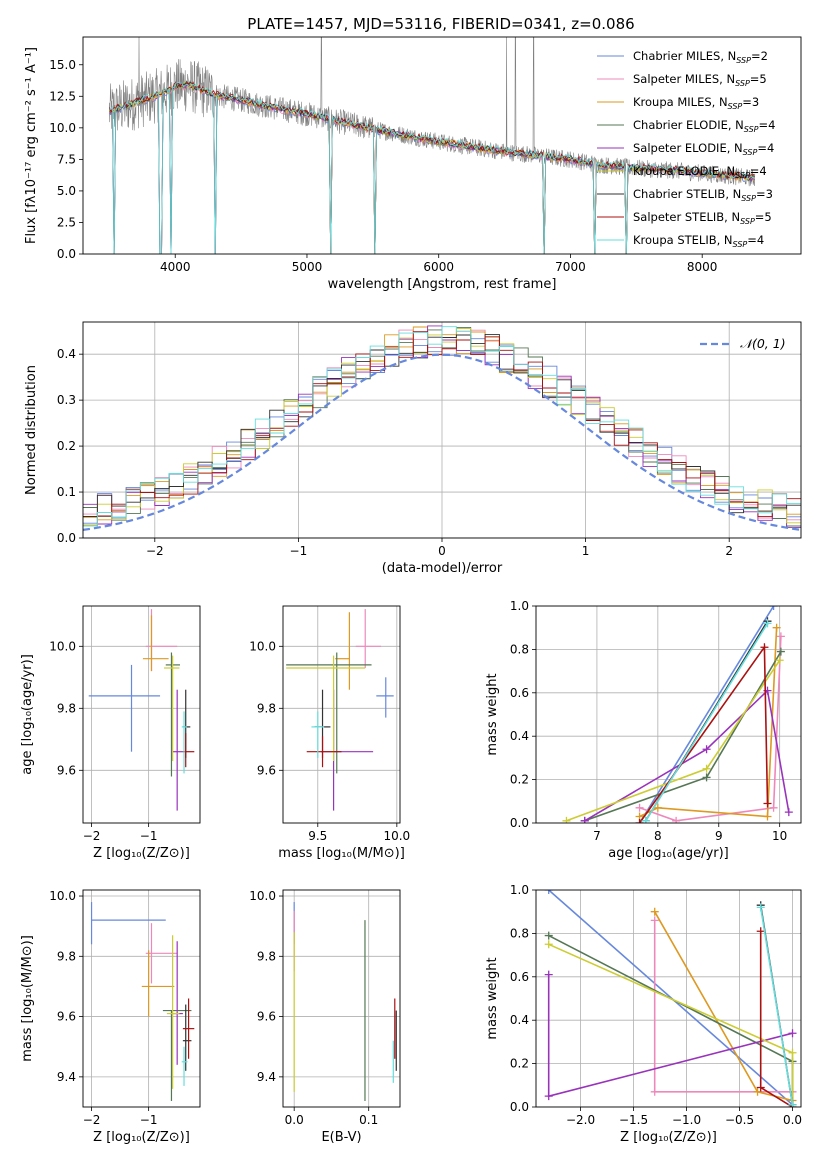  I want to click on y-tick-label: 0.8, so click(519, 933).